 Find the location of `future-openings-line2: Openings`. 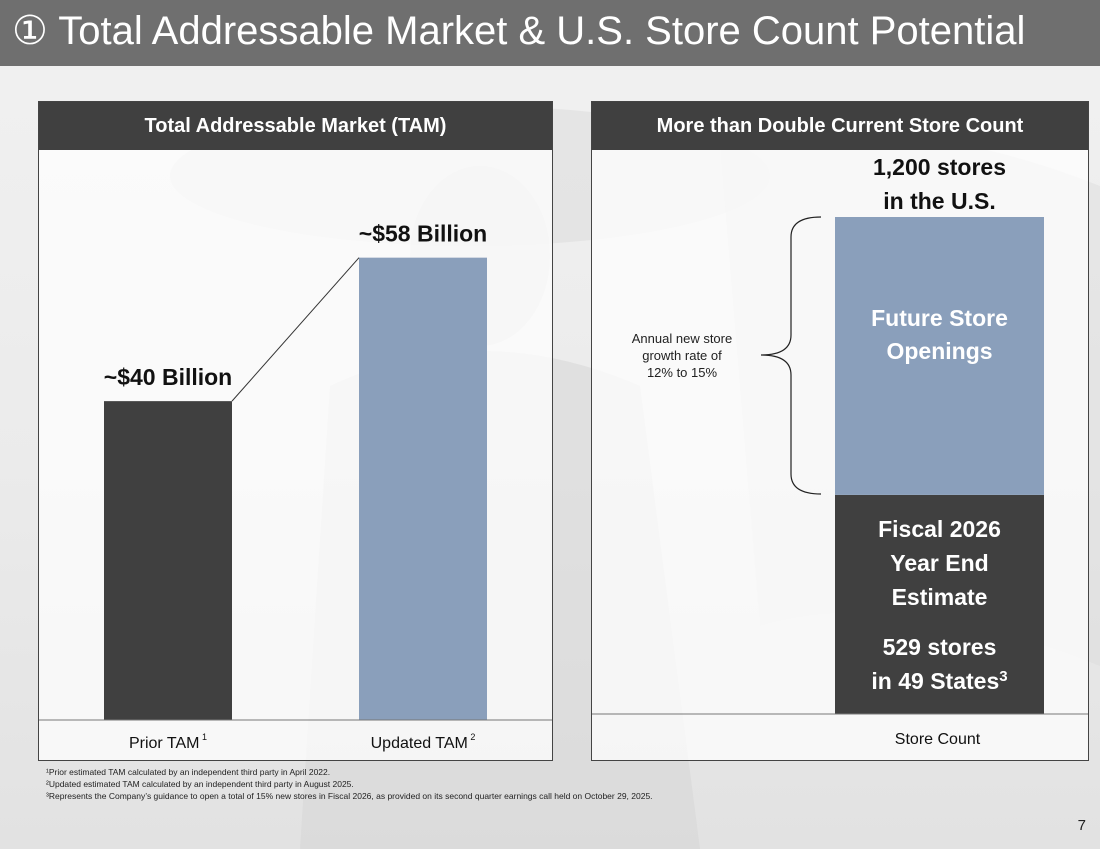

future-openings-line2: Openings is located at coordinates (939, 351).